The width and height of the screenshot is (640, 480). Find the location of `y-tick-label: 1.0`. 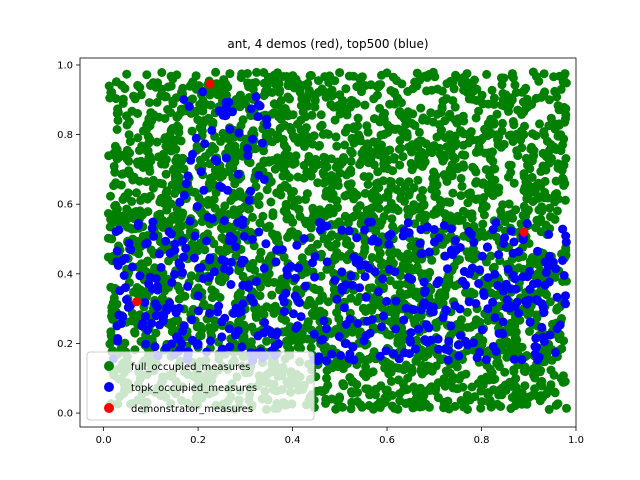

y-tick-label: 1.0 is located at coordinates (65, 65).